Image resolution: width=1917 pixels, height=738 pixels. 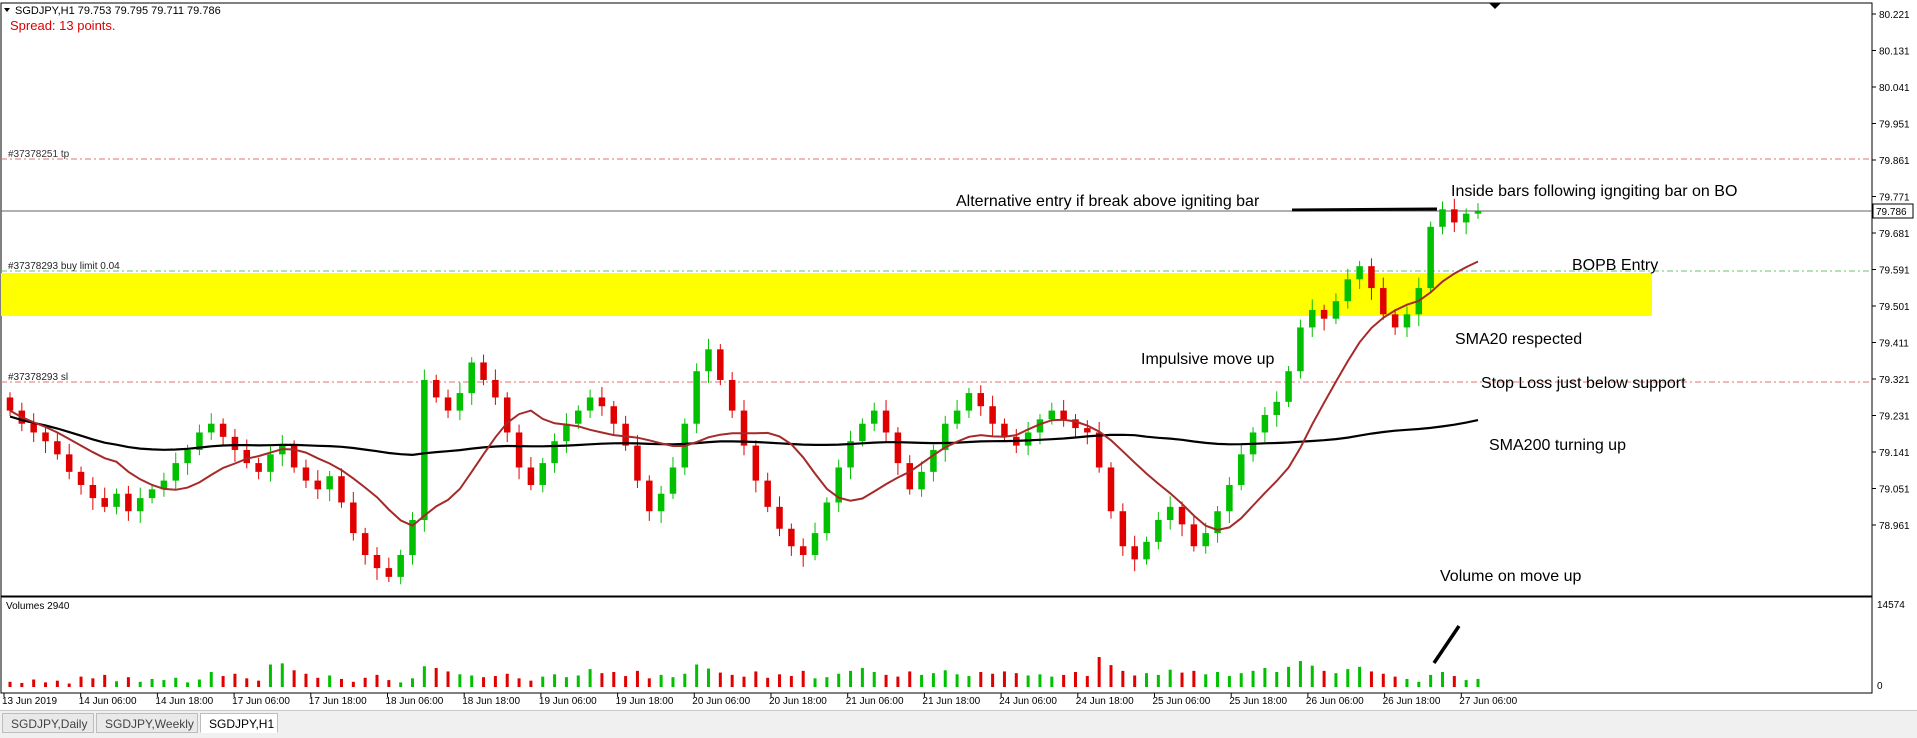 I want to click on time-tick-label: 20 Jun 06:00, so click(x=721, y=701).